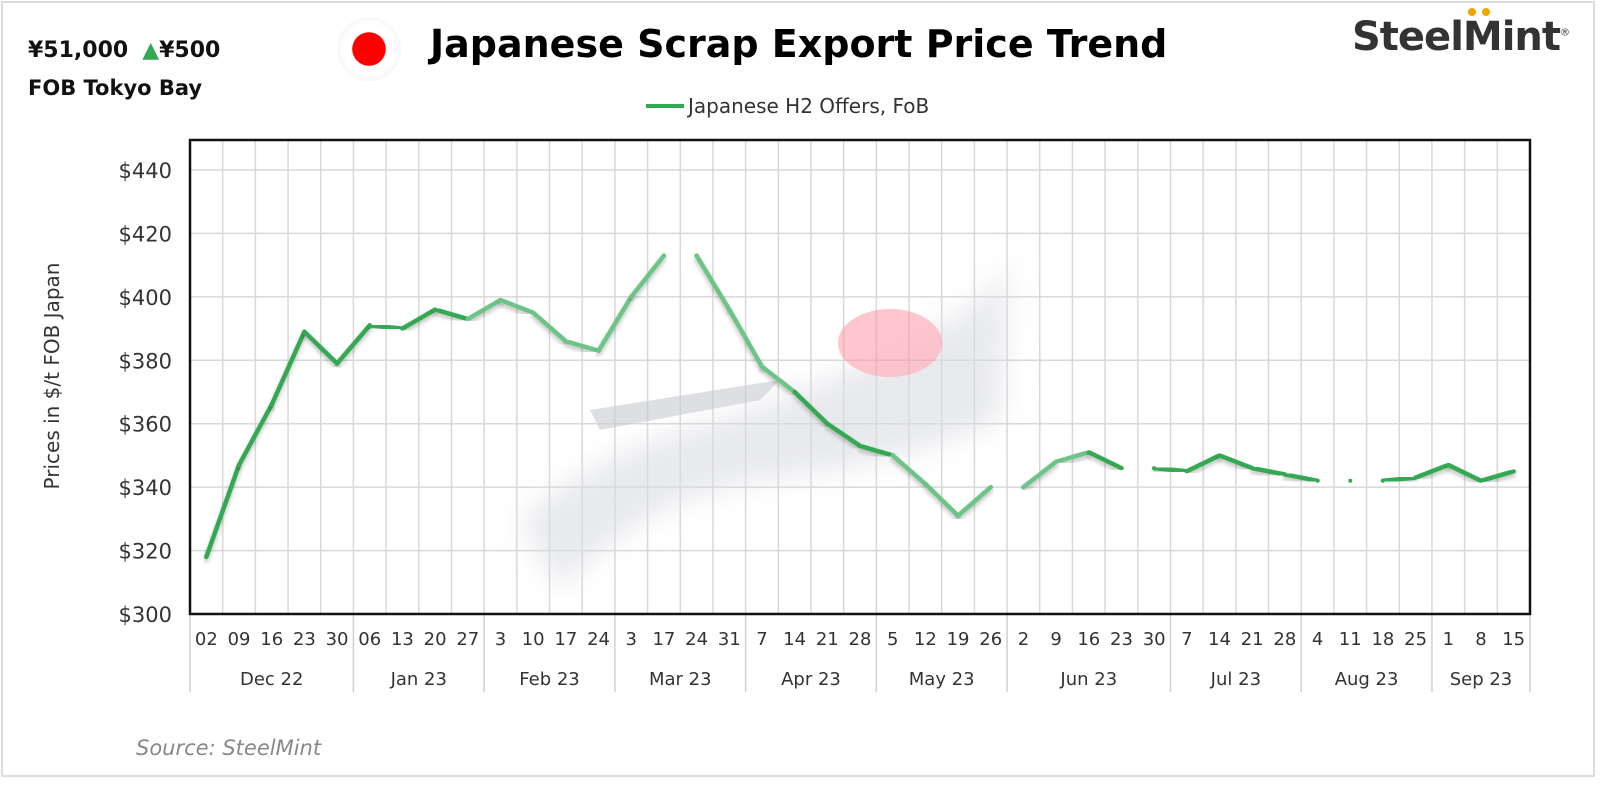  Describe the element at coordinates (1486, 12) in the screenshot. I see `logo-dot-icon` at that location.